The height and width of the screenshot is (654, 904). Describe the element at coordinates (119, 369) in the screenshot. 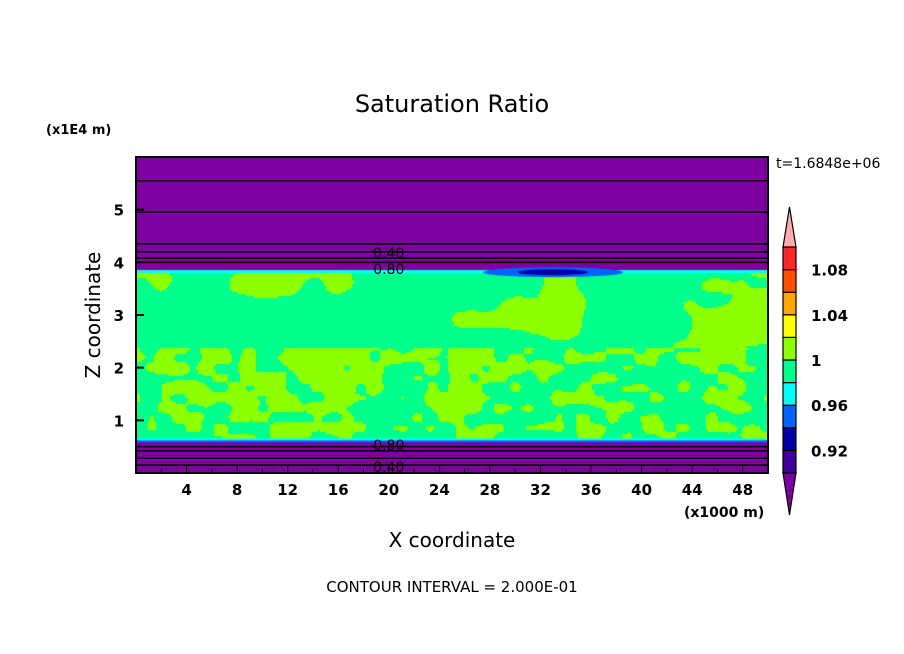

I see `y-tick-label: 2` at that location.